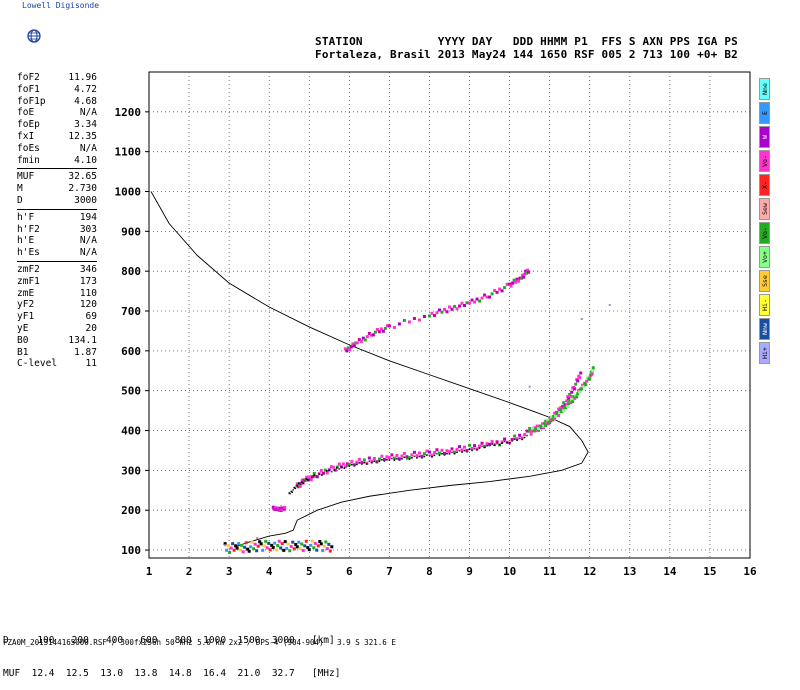 The width and height of the screenshot is (800, 690). I want to click on legend-label: Sew, so click(764, 209).